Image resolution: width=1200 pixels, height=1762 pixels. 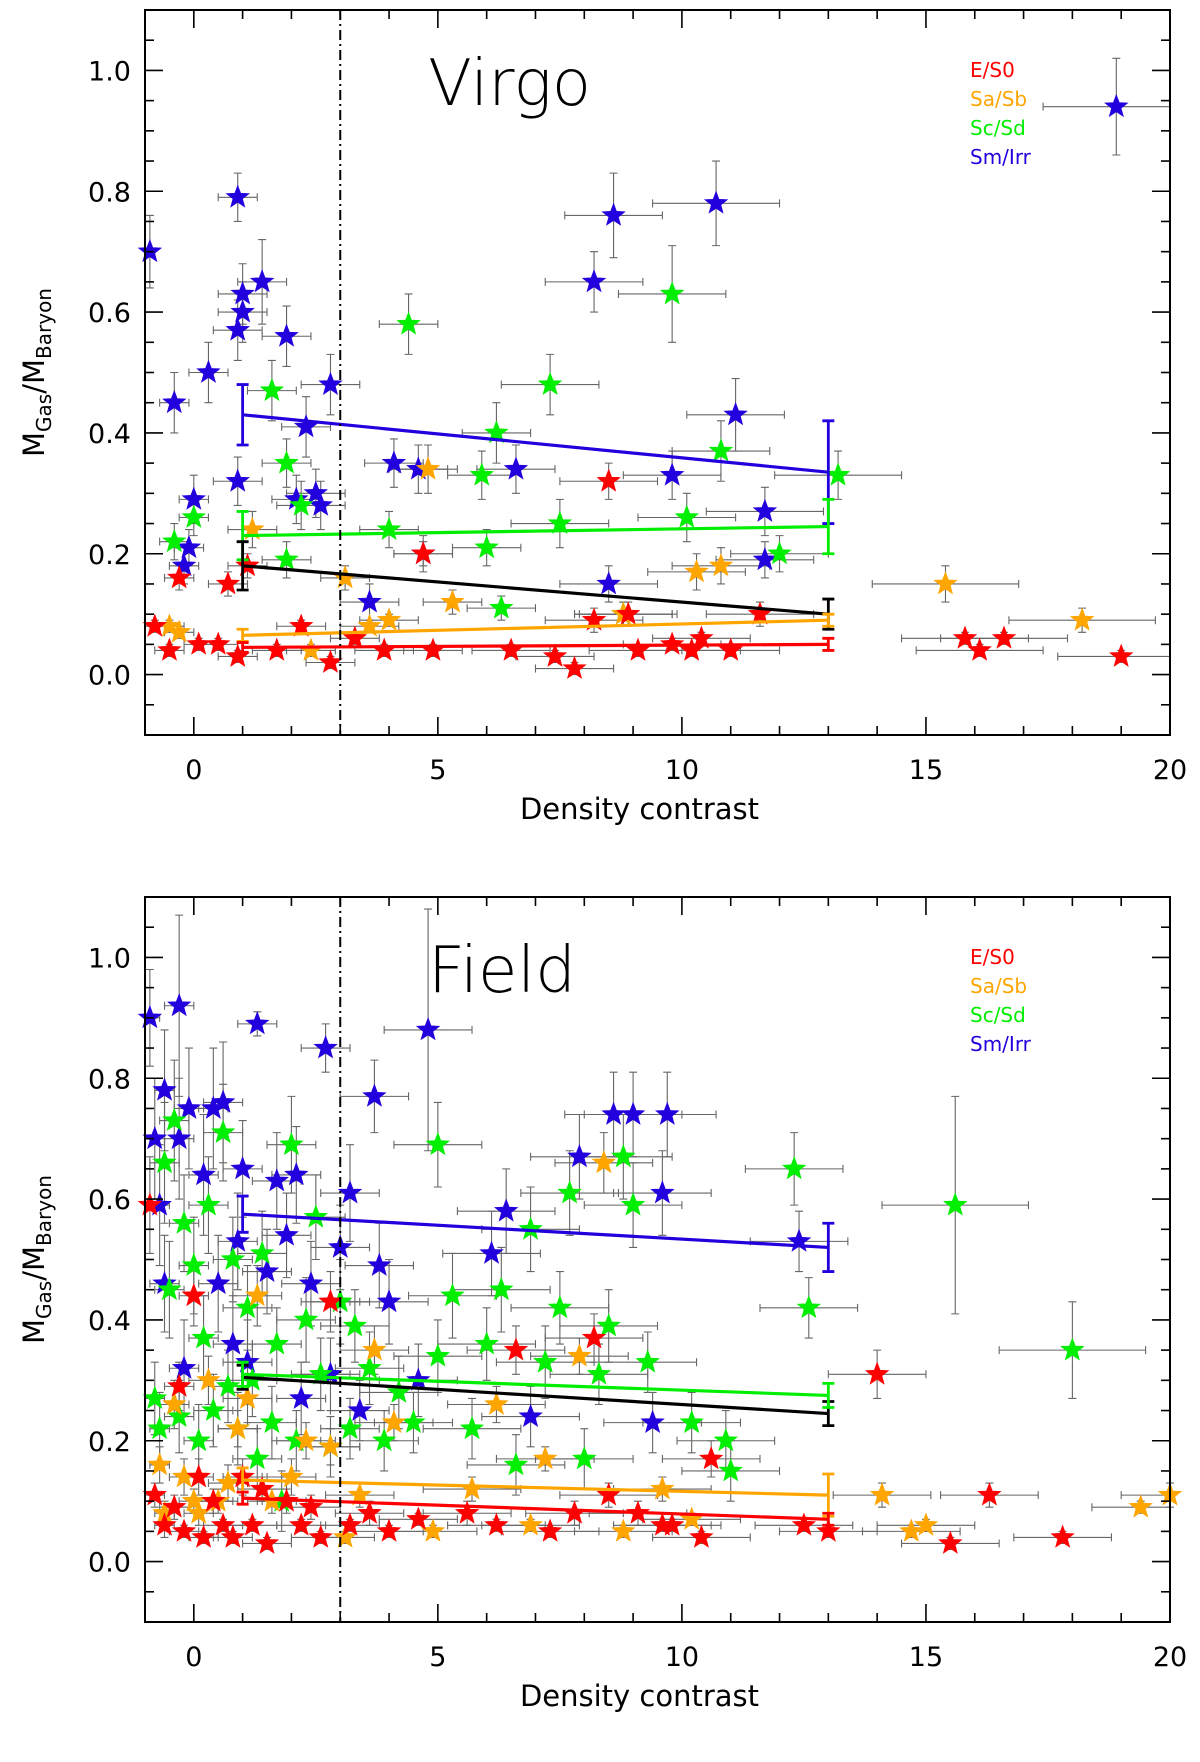 I want to click on field-trend-err-scsd, so click(x=828, y=1395).